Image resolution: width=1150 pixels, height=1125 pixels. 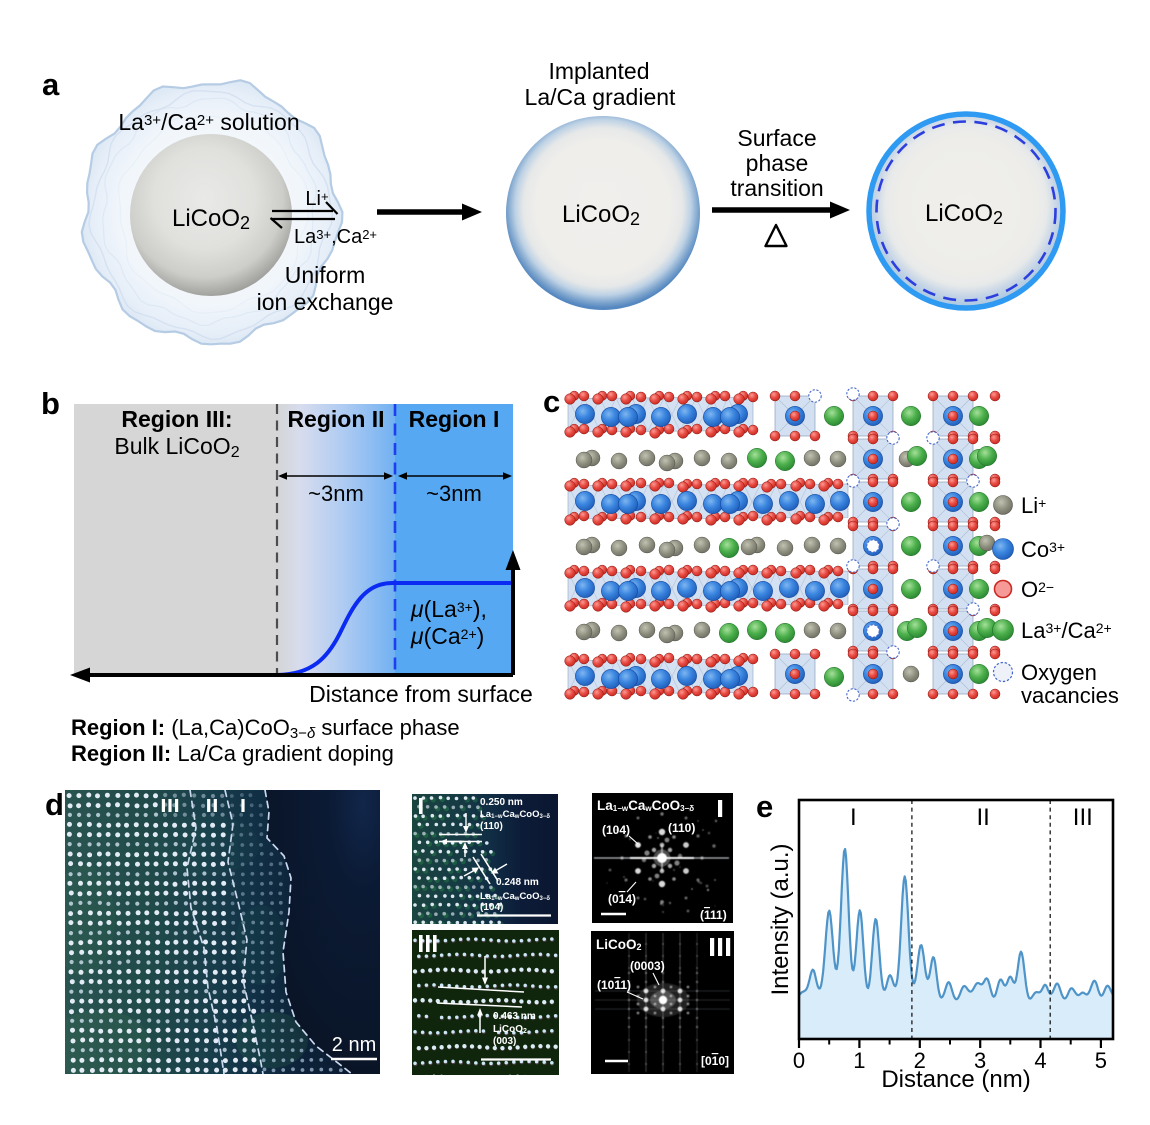 What do you see at coordinates (50, 403) in the screenshot?
I see `svg-text: b` at bounding box center [50, 403].